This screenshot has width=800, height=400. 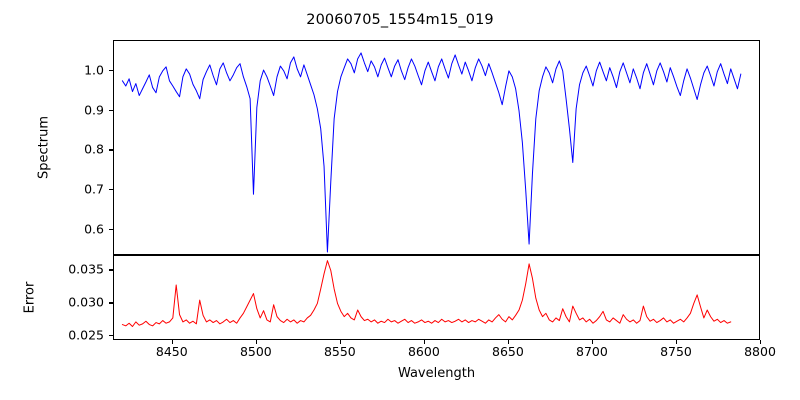 What do you see at coordinates (94, 149) in the screenshot?
I see `y-tick-label: 0.8` at bounding box center [94, 149].